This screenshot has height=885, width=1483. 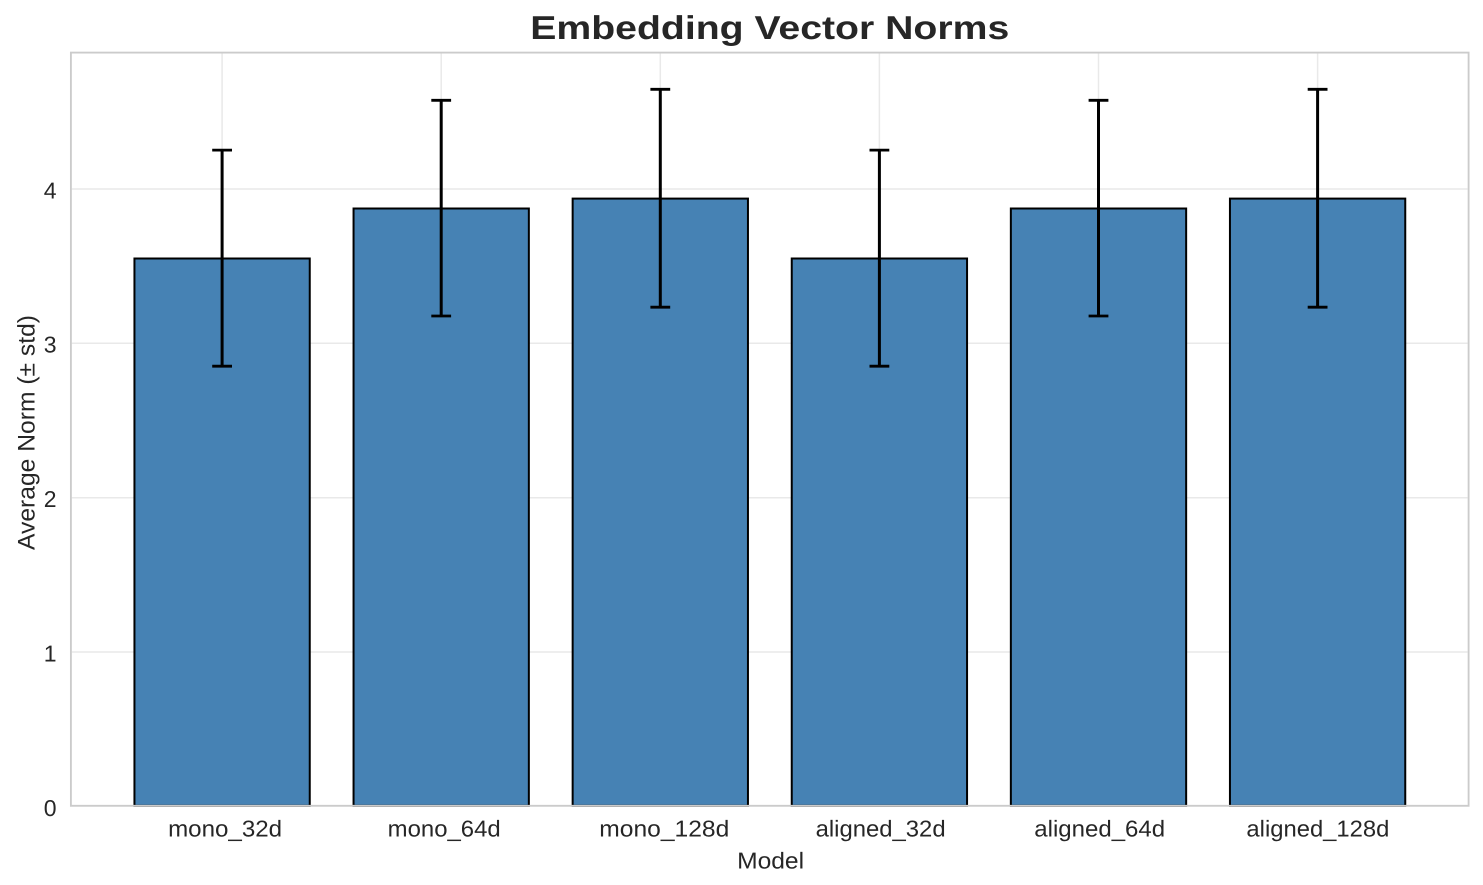 I want to click on svg-text: Embedding Vector Norms, so click(x=769, y=27).